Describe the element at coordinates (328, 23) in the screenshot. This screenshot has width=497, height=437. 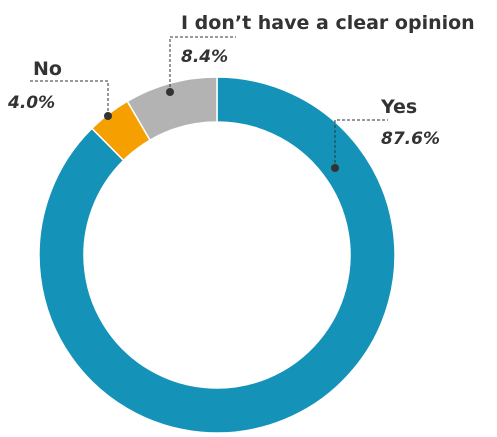
I see `slice-label-opinion: I don’t have a clear opinion` at that location.